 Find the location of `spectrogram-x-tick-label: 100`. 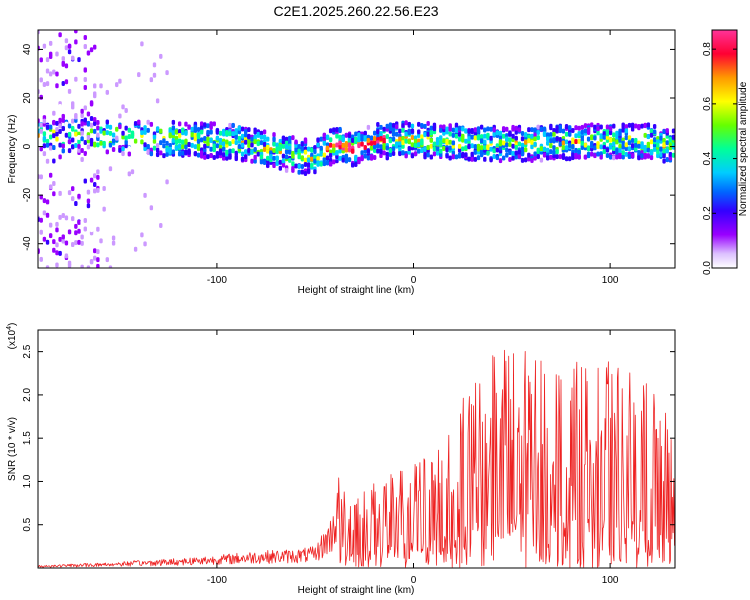

spectrogram-x-tick-label: 100 is located at coordinates (610, 280).